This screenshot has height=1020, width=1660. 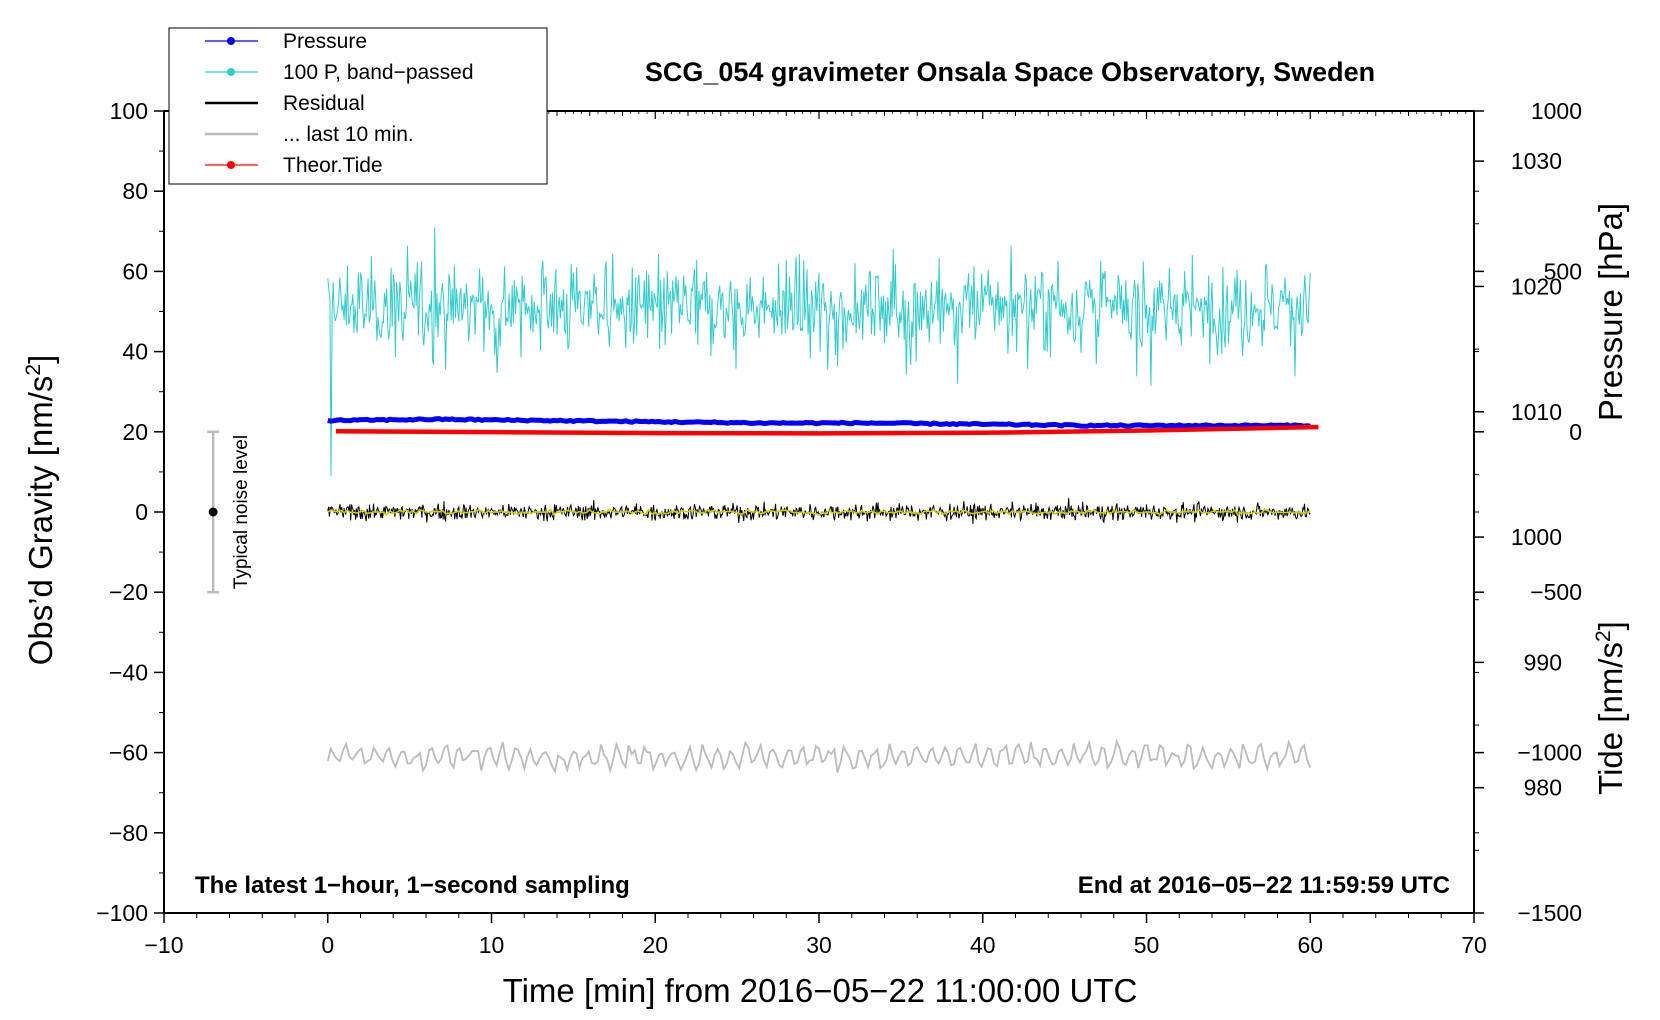 I want to click on note-end-time: End at 2016−05−22 11:59:59 UTC, so click(x=1264, y=885).